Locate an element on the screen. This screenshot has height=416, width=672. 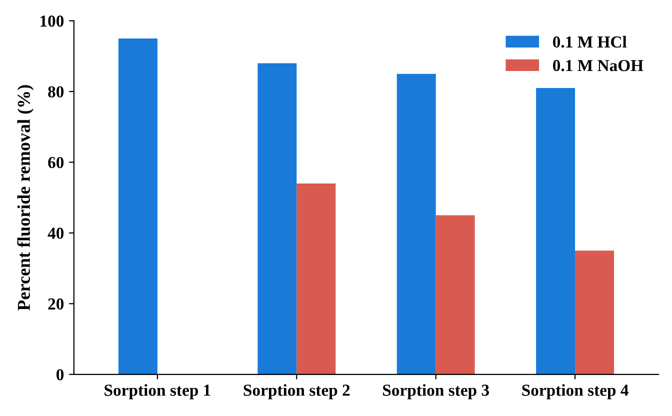
y-tick-label: 60 is located at coordinates (56, 162).